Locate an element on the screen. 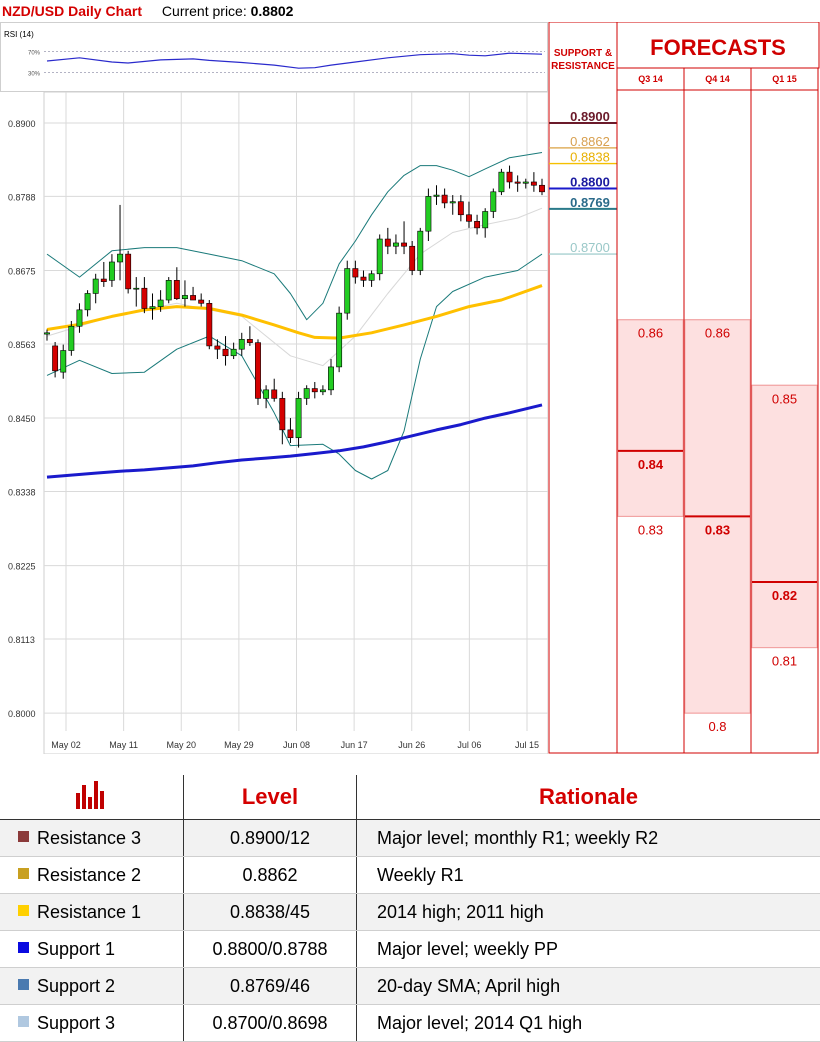  x-tick-label: Jun 08 is located at coordinates (296, 745).